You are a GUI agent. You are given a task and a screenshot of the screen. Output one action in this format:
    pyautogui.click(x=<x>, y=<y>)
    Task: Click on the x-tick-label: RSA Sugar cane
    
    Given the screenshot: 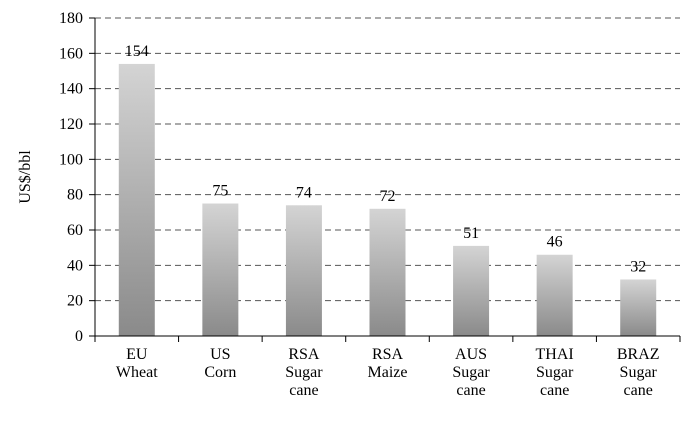 What is the action you would take?
    pyautogui.click(x=304, y=372)
    